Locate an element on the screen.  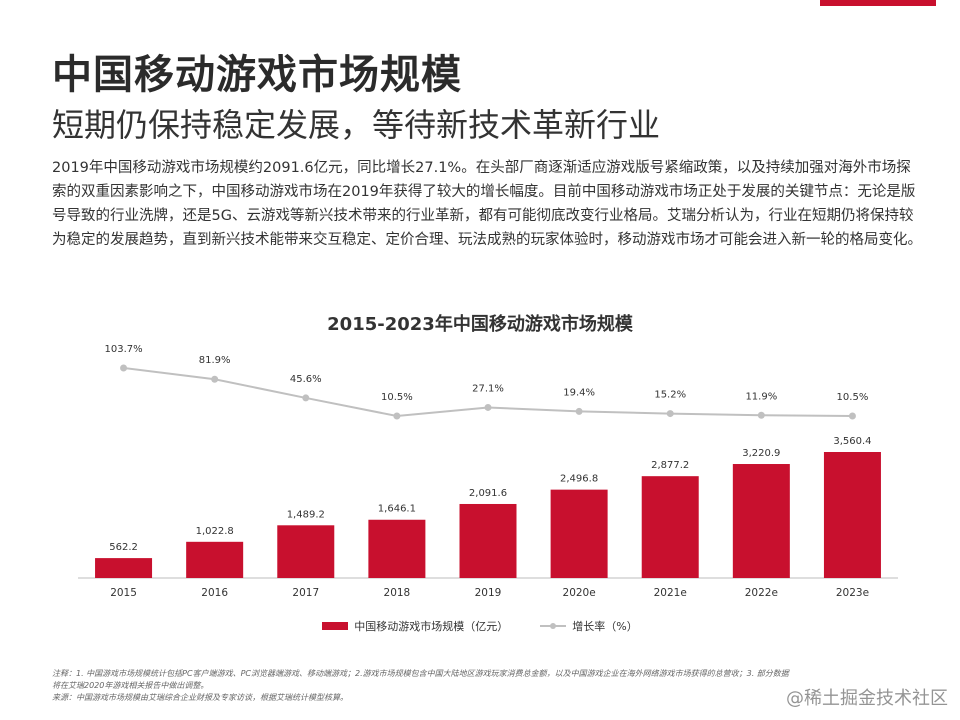
x-tick-label-2023e: 2023e is located at coordinates (852, 593).